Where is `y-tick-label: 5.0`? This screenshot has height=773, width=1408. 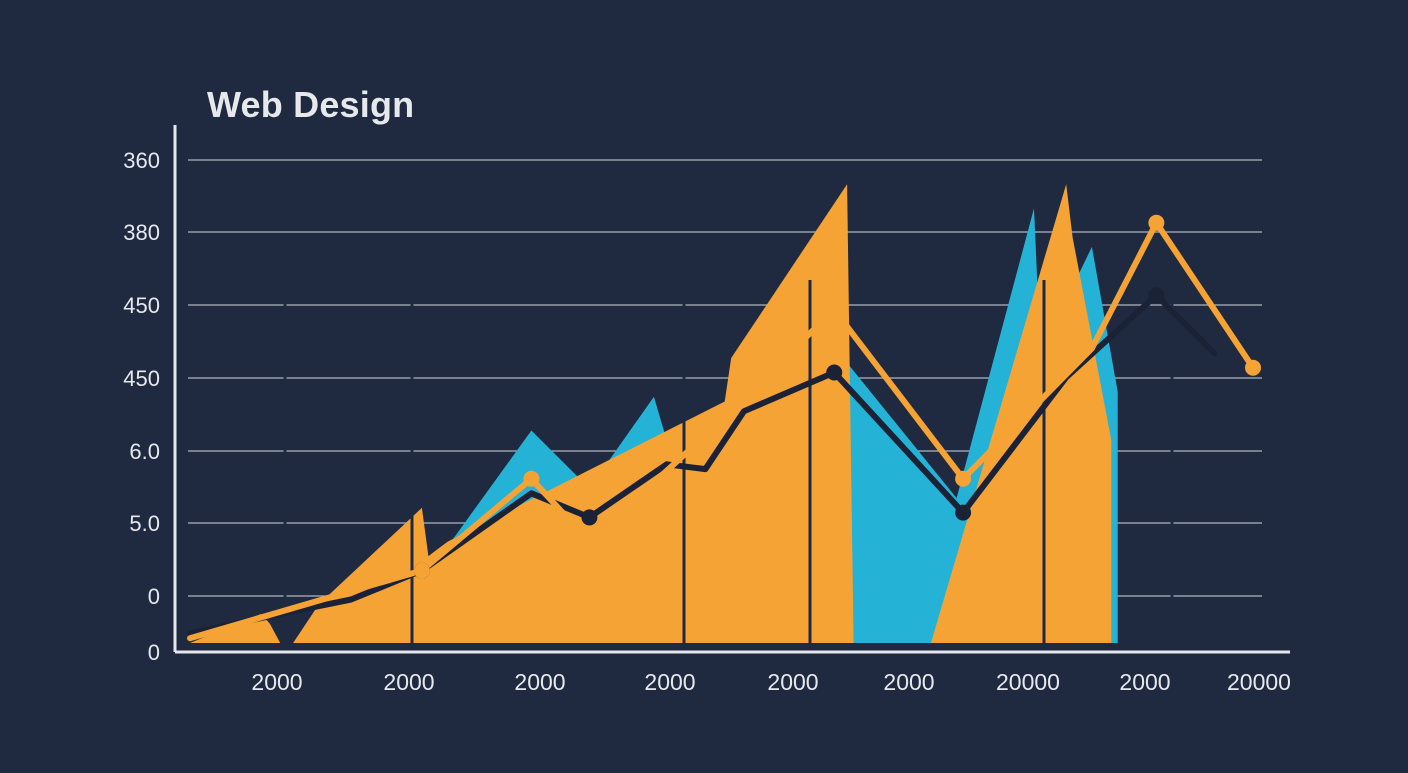 y-tick-label: 5.0 is located at coordinates (144, 523).